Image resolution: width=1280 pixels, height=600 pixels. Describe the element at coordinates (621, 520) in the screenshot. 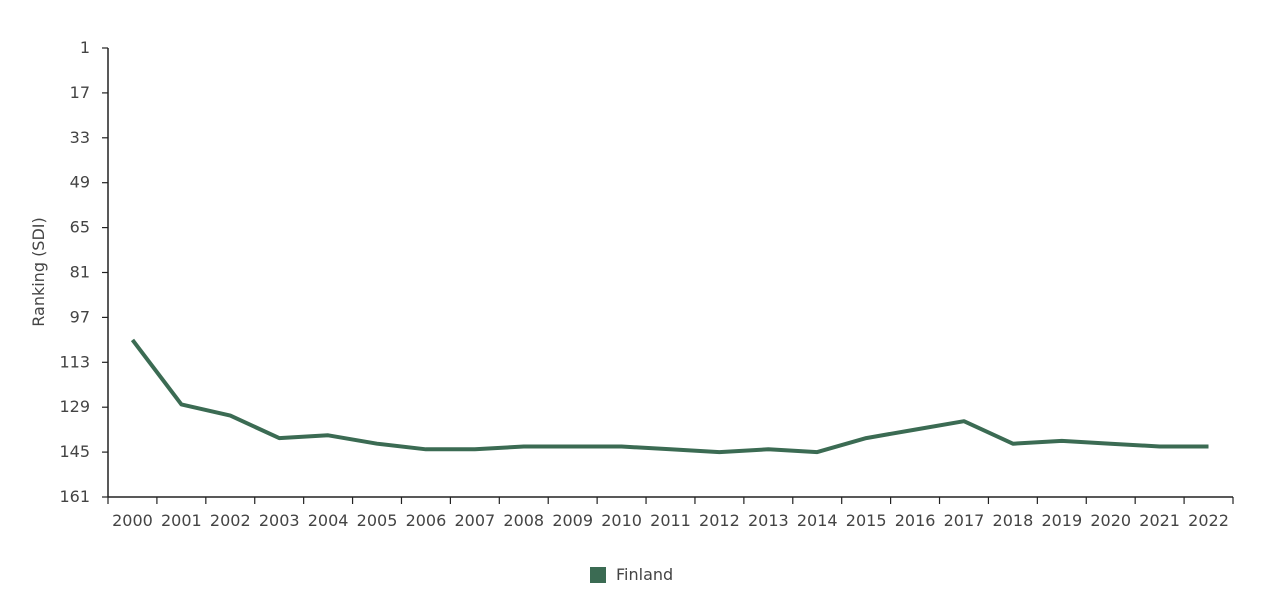

I see `x-tick-label: 2010` at that location.